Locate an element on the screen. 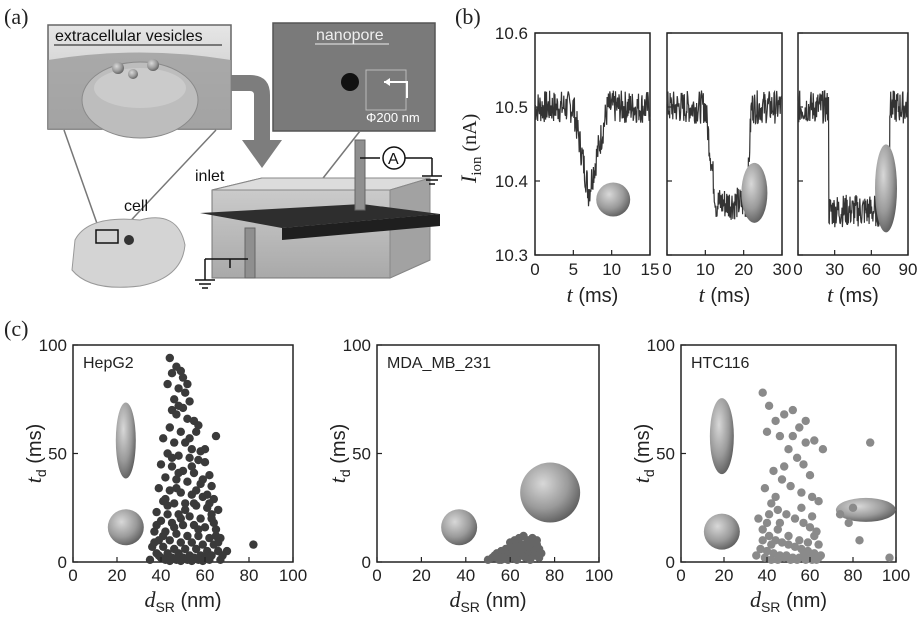 The image size is (919, 618). panel-label-c: (c) is located at coordinates (16, 328).